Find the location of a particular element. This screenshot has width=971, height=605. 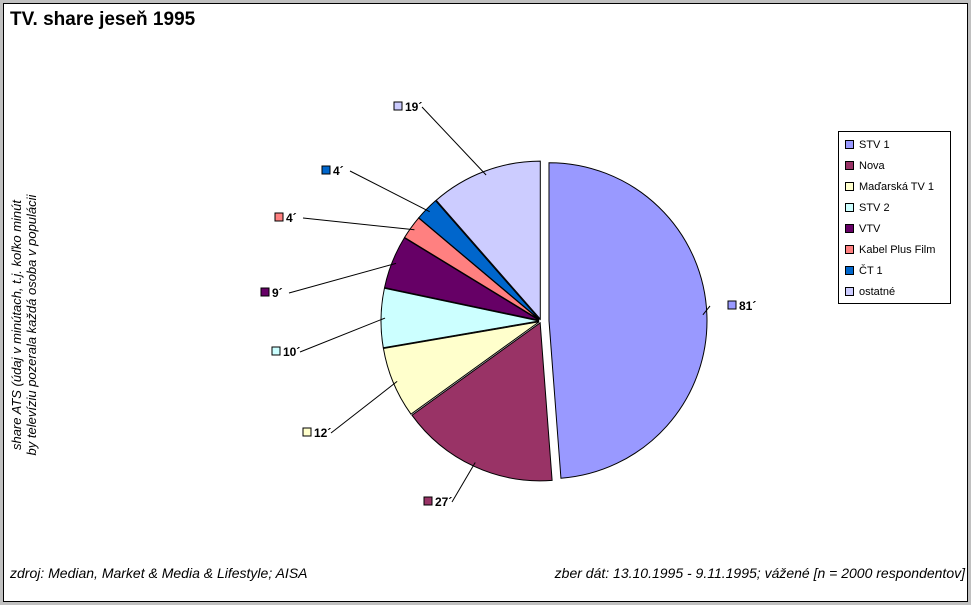

data-label-swatch-nova is located at coordinates (428, 501).